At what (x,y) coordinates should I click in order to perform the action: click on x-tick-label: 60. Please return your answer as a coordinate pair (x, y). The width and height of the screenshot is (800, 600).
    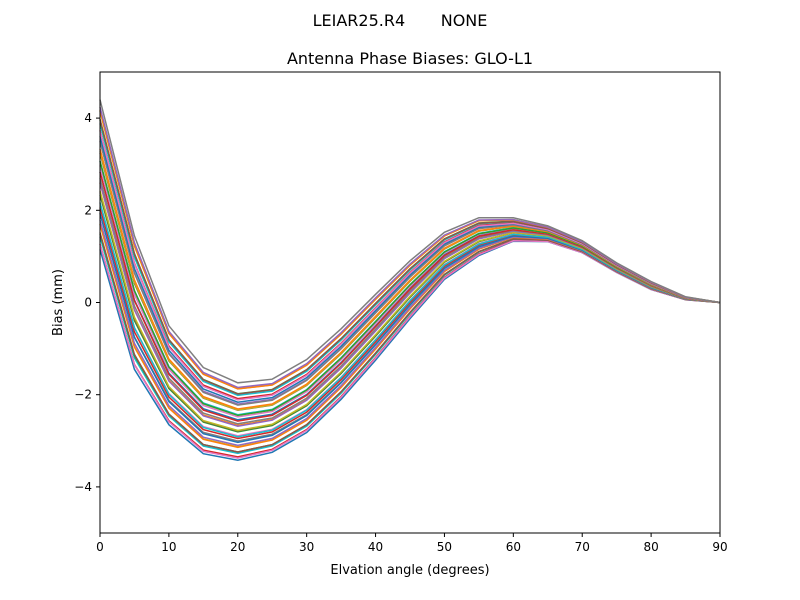
    Looking at the image, I should click on (513, 547).